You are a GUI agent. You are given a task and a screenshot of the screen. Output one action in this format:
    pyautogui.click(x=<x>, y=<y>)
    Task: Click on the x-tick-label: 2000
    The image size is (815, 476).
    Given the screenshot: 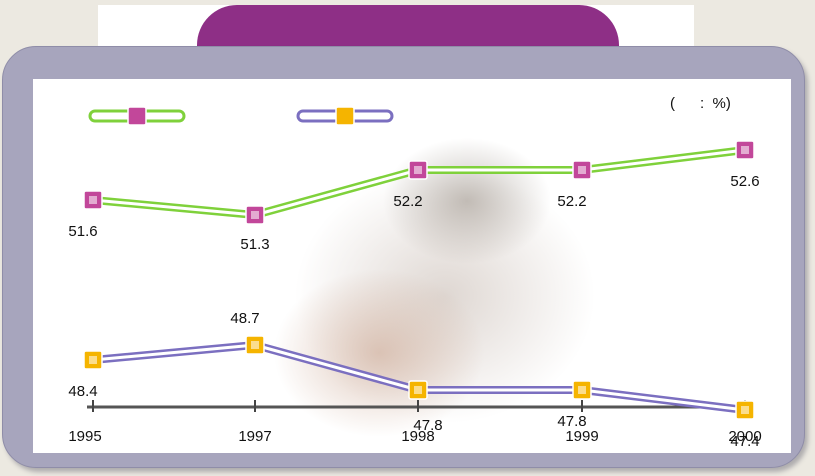 What is the action you would take?
    pyautogui.click(x=744, y=436)
    